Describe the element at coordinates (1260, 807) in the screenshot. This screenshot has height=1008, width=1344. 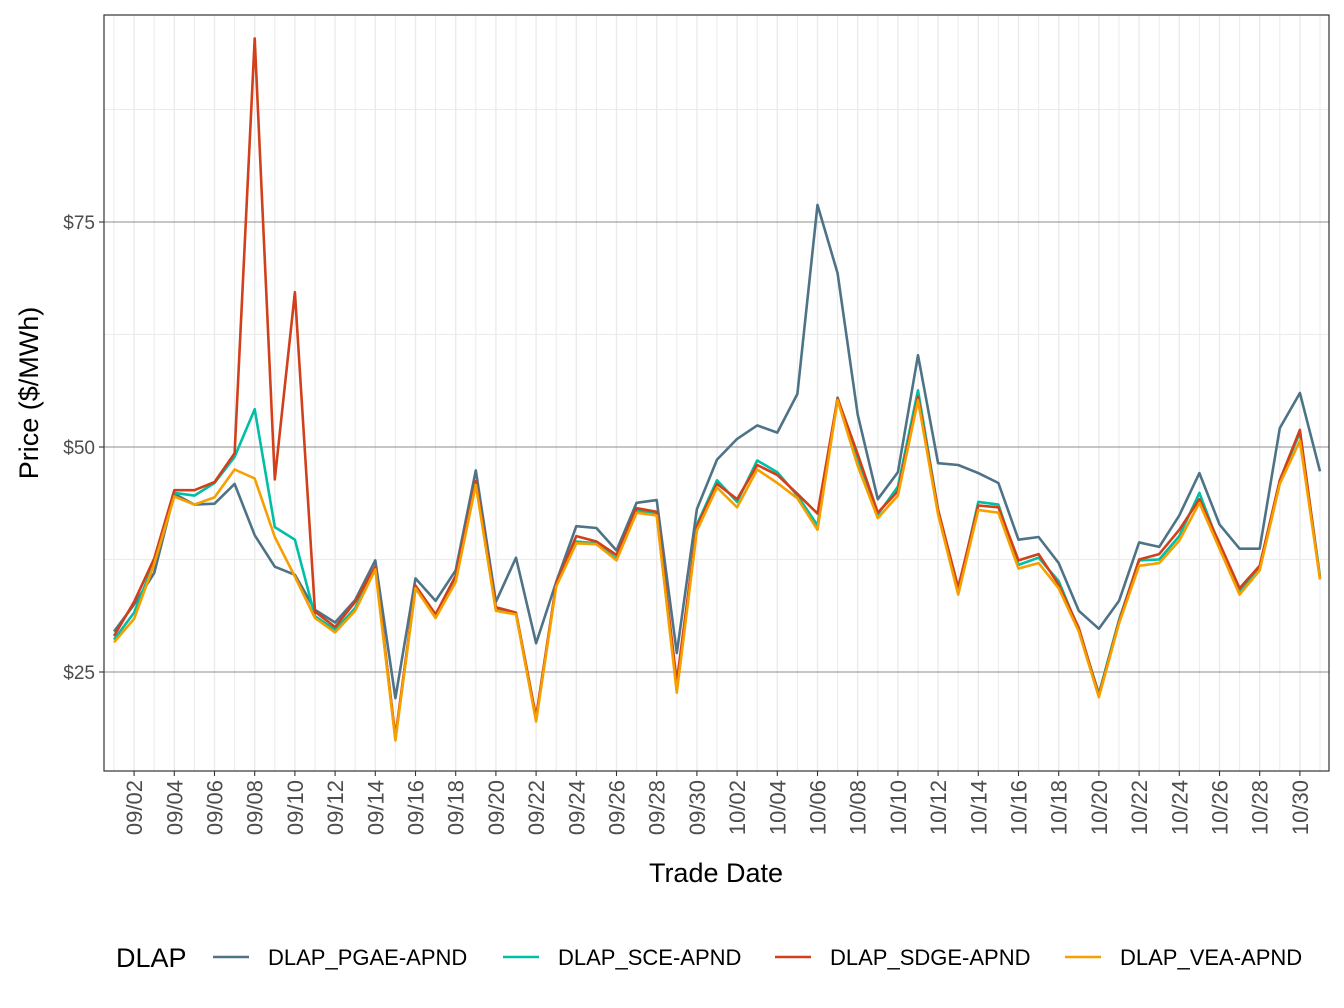
I see `x-tick-label: 10/28` at that location.